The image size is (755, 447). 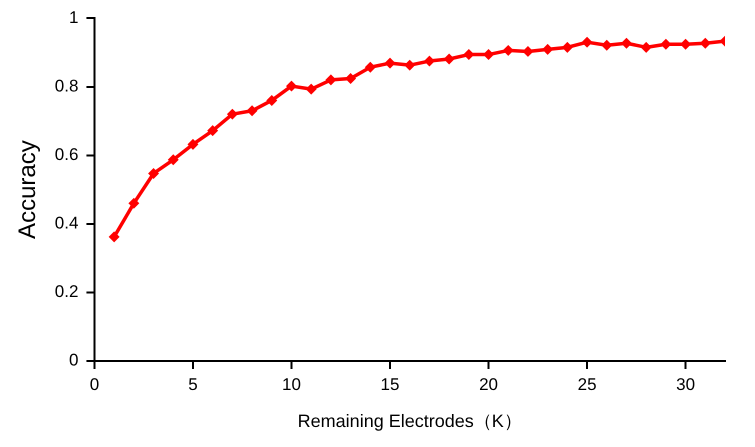 I want to click on y-axis-title: Accuracy, so click(x=28, y=189).